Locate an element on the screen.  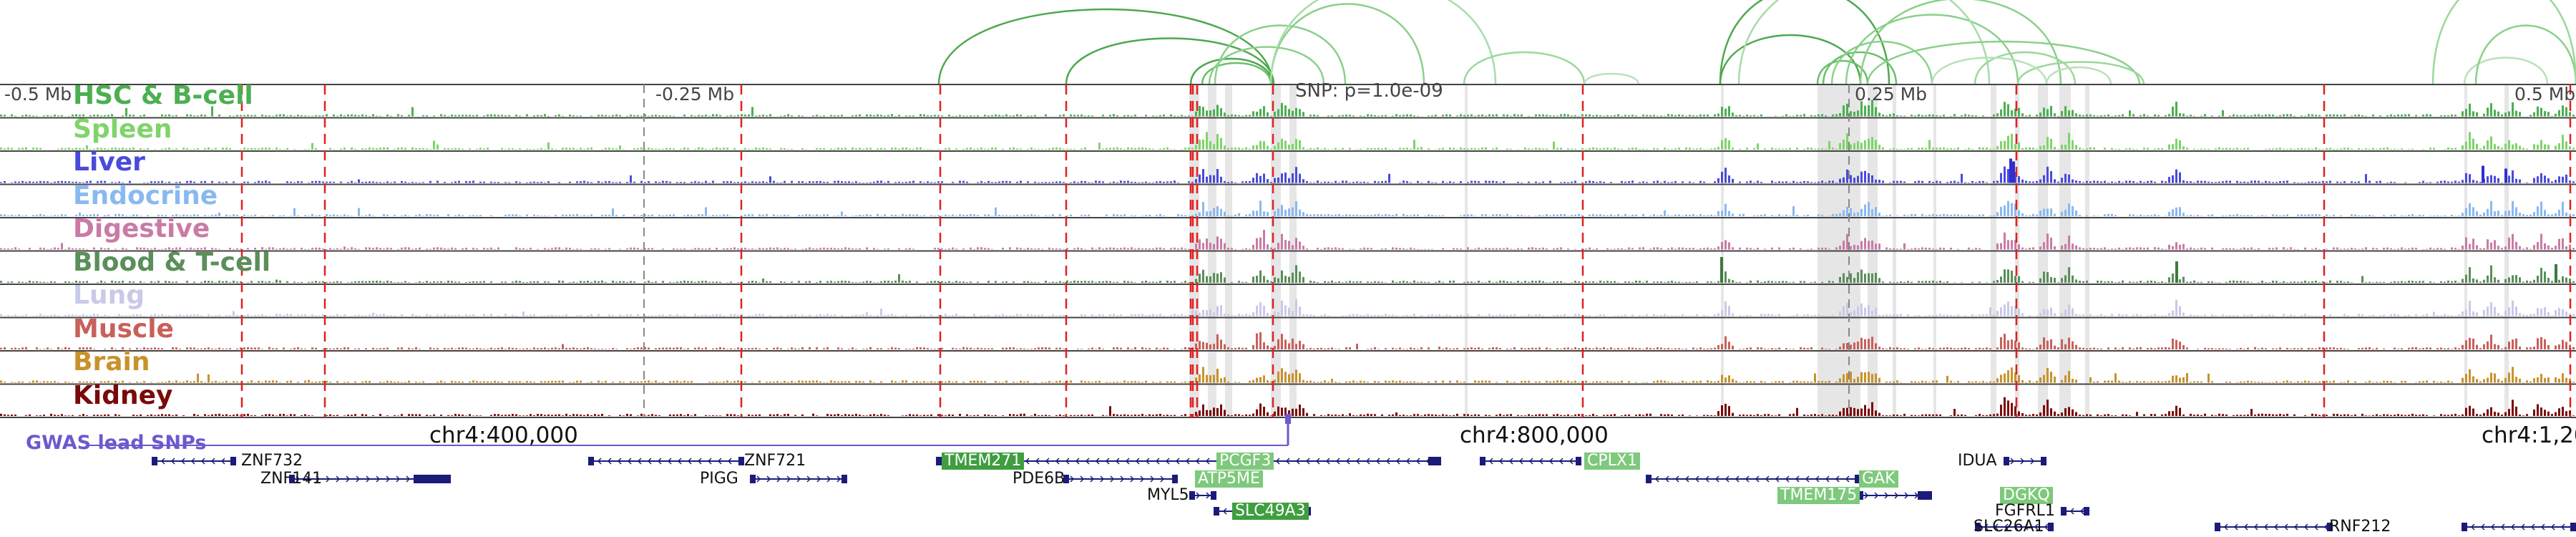
gene-label: DGKQ is located at coordinates (2026, 495).